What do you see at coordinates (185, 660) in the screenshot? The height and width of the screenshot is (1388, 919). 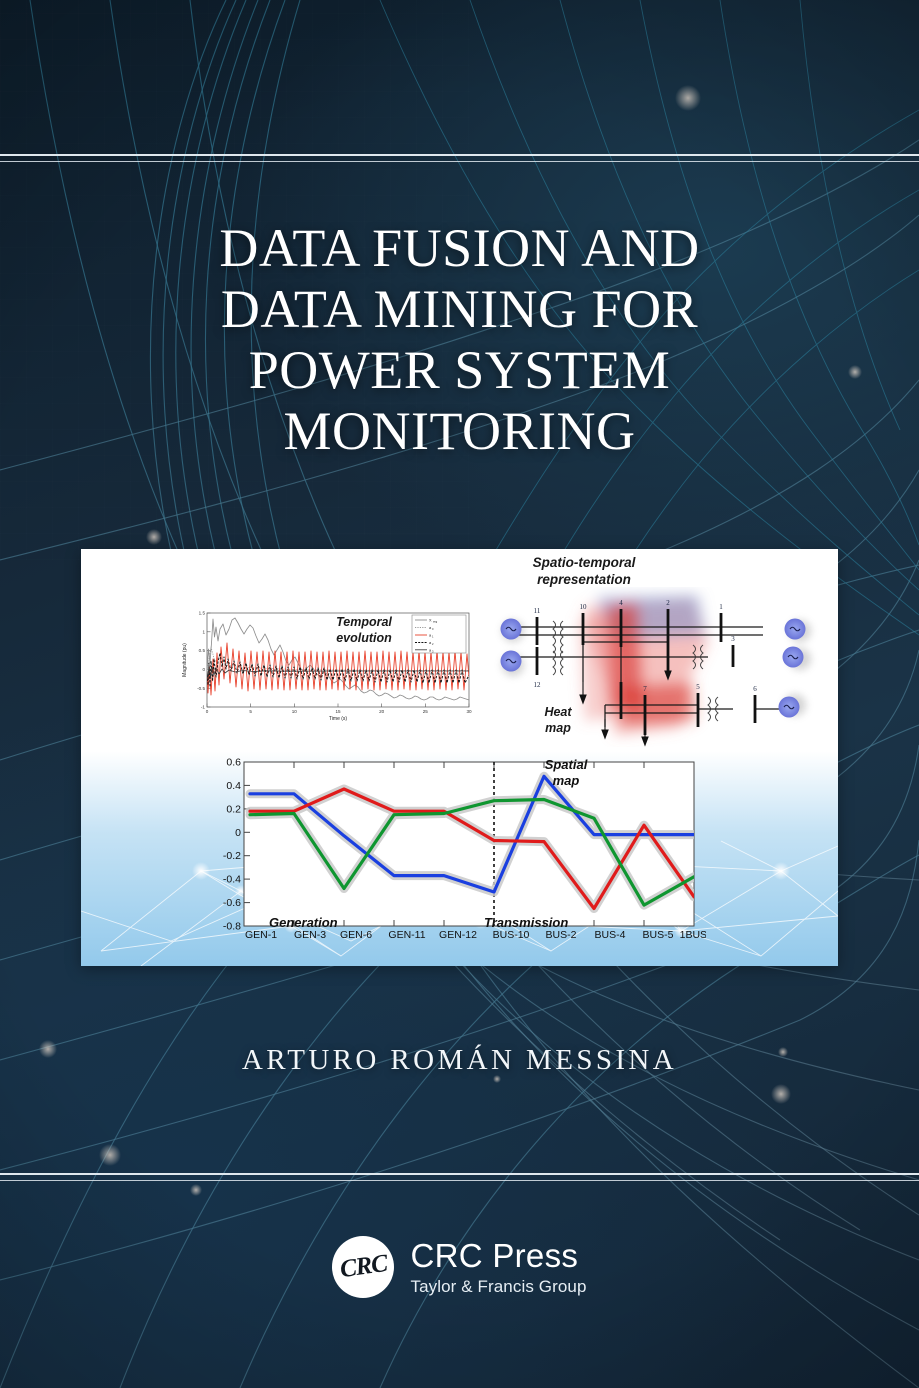 I see `temporal-ylabel: Magnitude (pu)` at bounding box center [185, 660].